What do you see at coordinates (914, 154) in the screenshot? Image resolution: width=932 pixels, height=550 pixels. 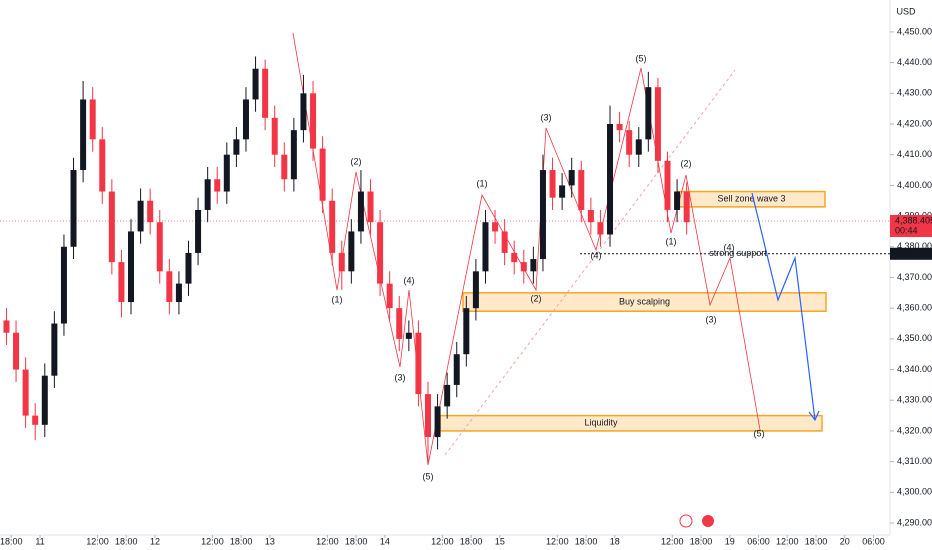 I see `y-tick-label: 4,410.000` at bounding box center [914, 154].